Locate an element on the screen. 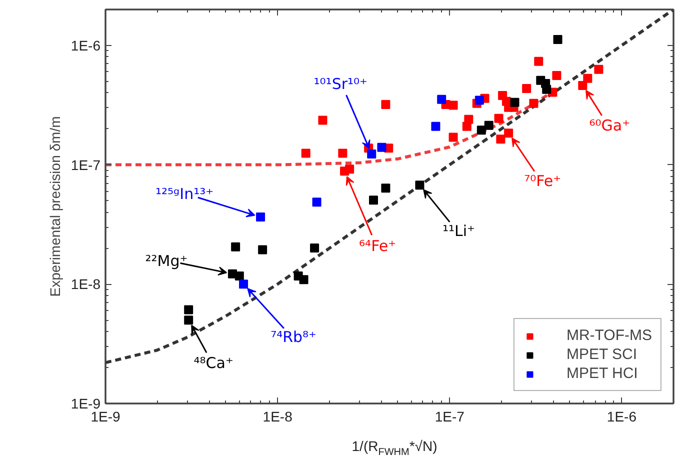  x-tick-label: 1E-9 is located at coordinates (105, 416).